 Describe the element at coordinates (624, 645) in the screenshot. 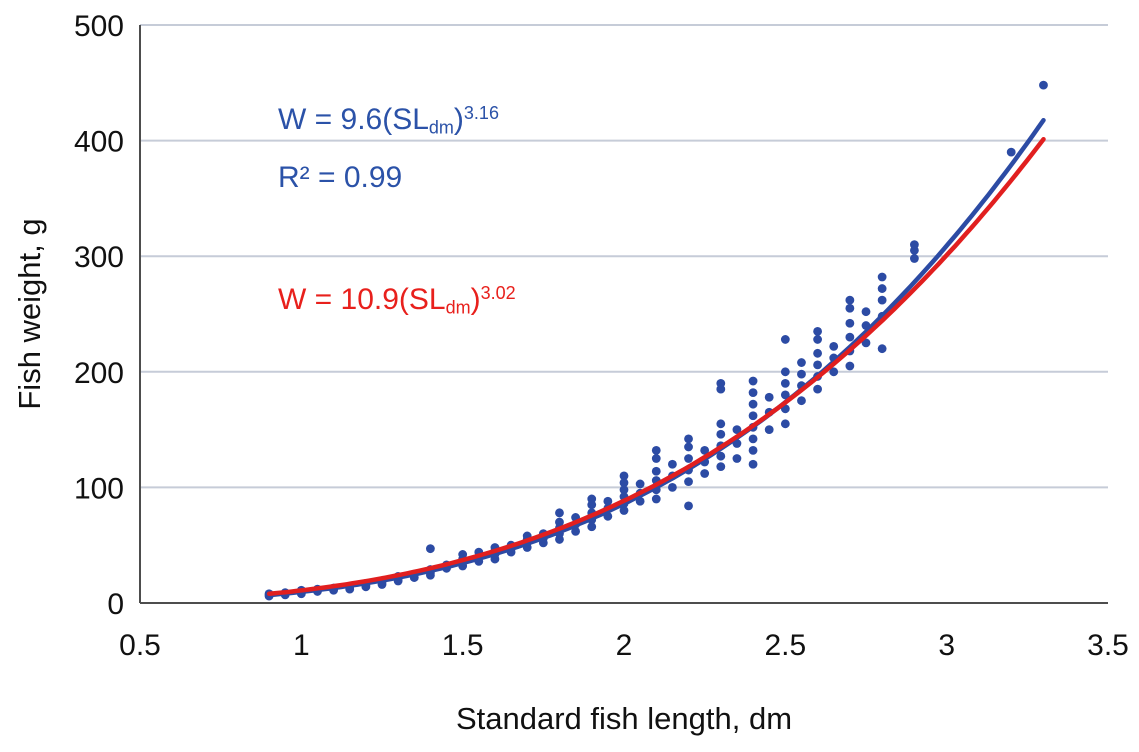

I see `x-tick-label: 2` at that location.